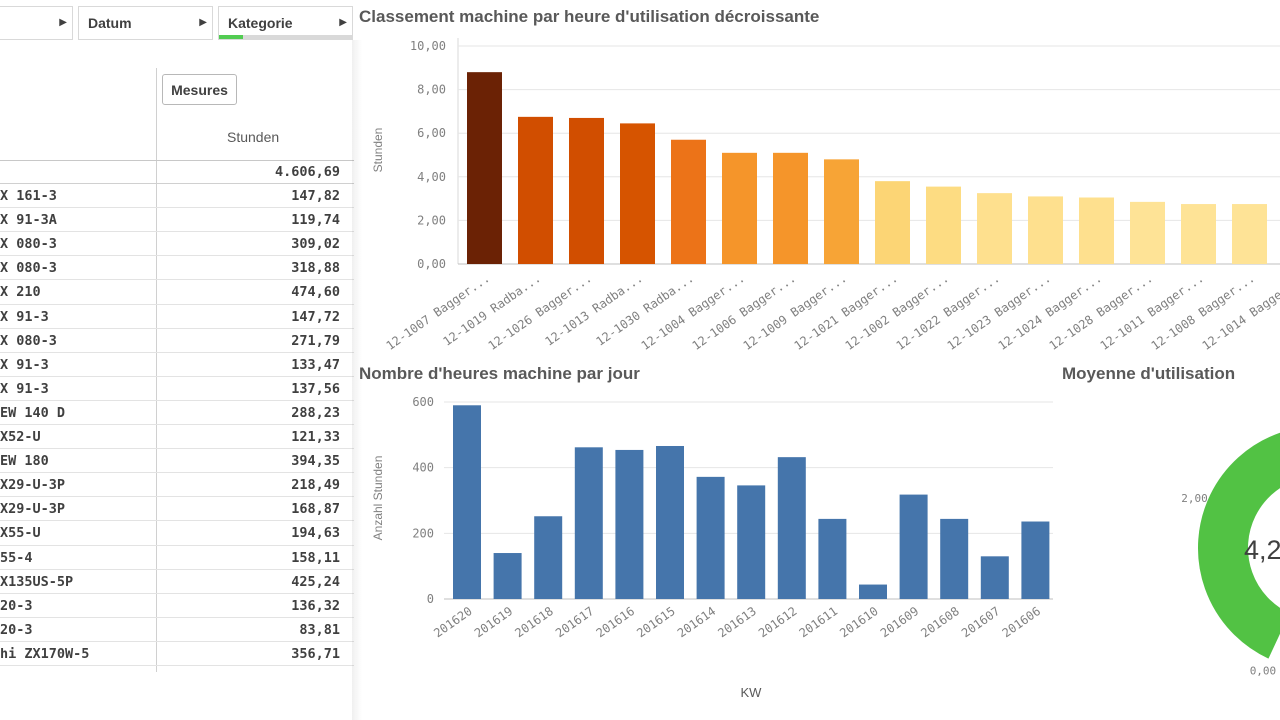 The width and height of the screenshot is (1280, 720). I want to click on row-value: 425,24, so click(315, 581).